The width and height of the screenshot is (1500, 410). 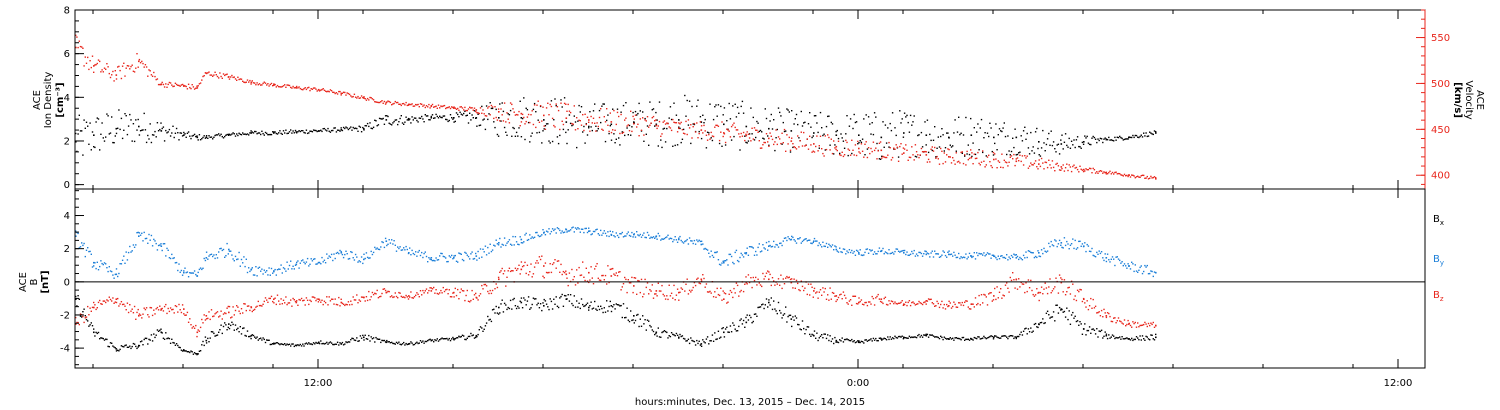 I want to click on y-tick-label: 550, so click(x=1440, y=38).